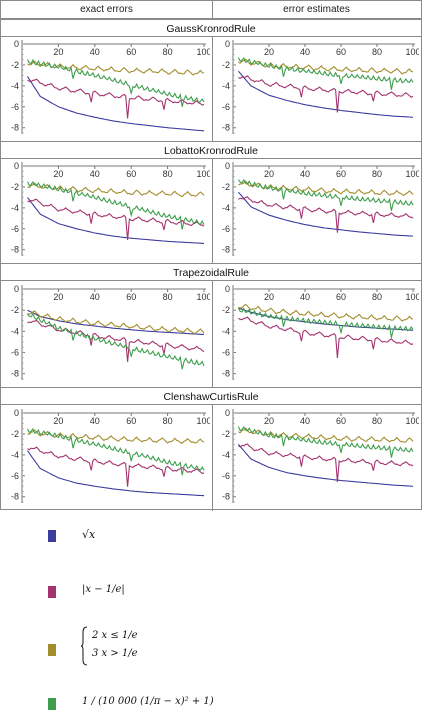 The image size is (422, 726). I want to click on rule-title-gausskronrod: GaussKronrodRule, so click(211, 28).